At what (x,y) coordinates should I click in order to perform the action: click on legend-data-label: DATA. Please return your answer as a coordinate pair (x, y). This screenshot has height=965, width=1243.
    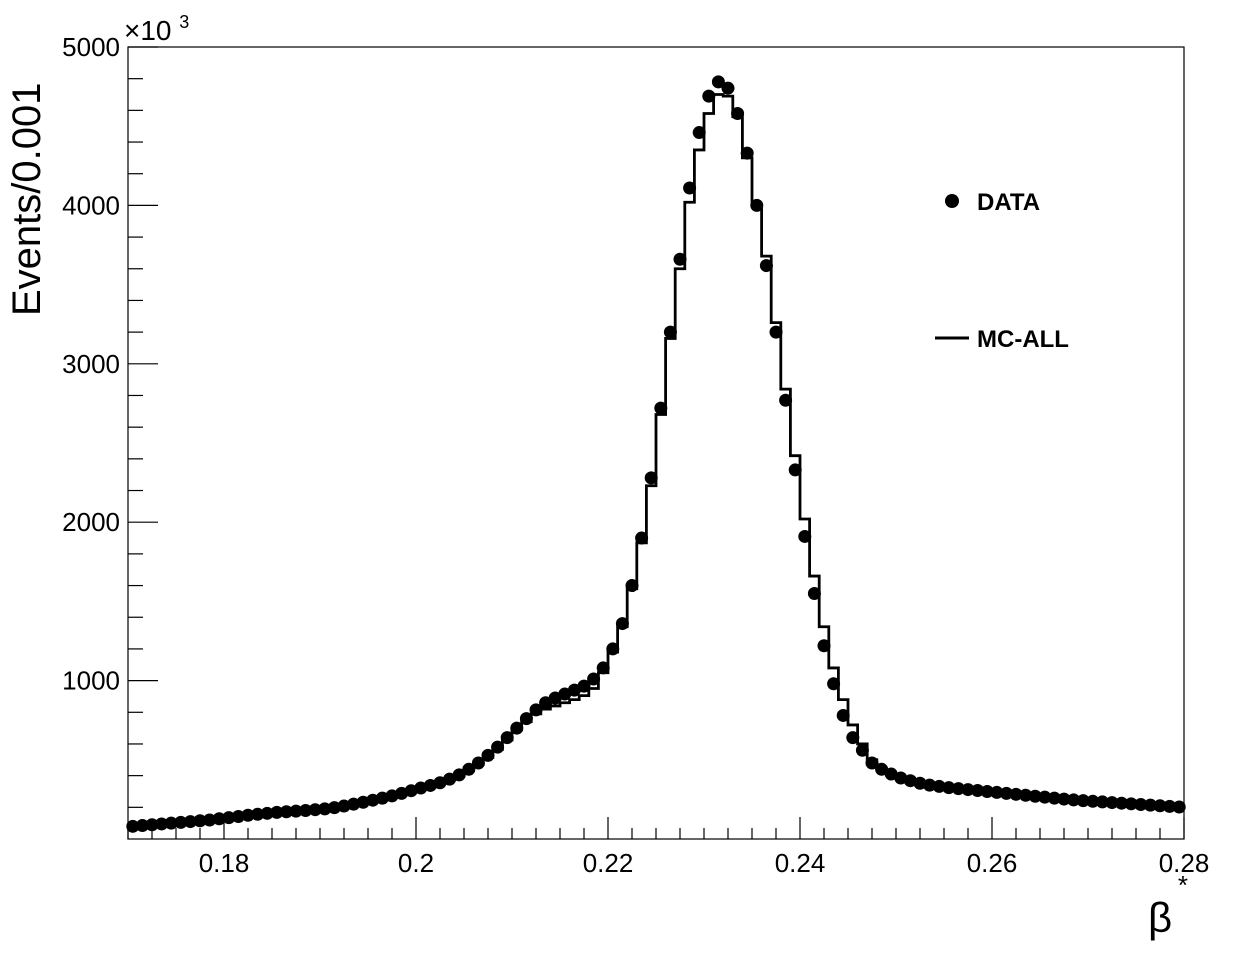
    Looking at the image, I should click on (1008, 202).